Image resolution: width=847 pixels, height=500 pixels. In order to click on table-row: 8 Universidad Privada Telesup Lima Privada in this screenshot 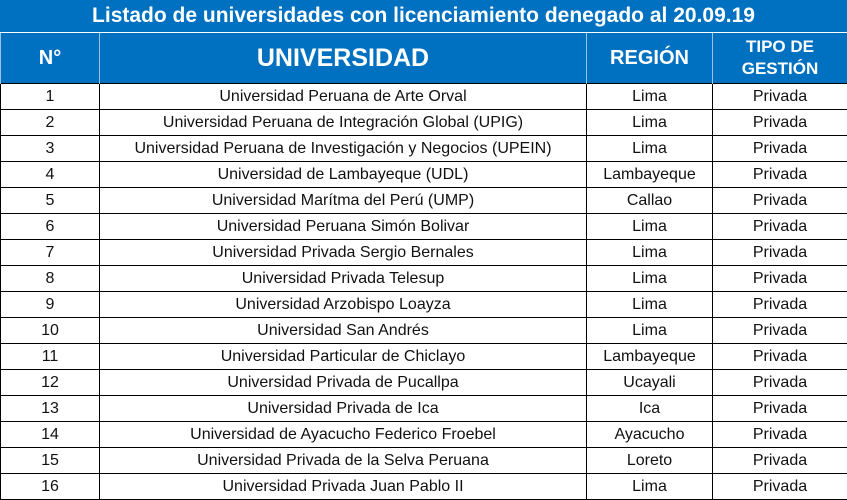, I will do `click(423, 278)`.